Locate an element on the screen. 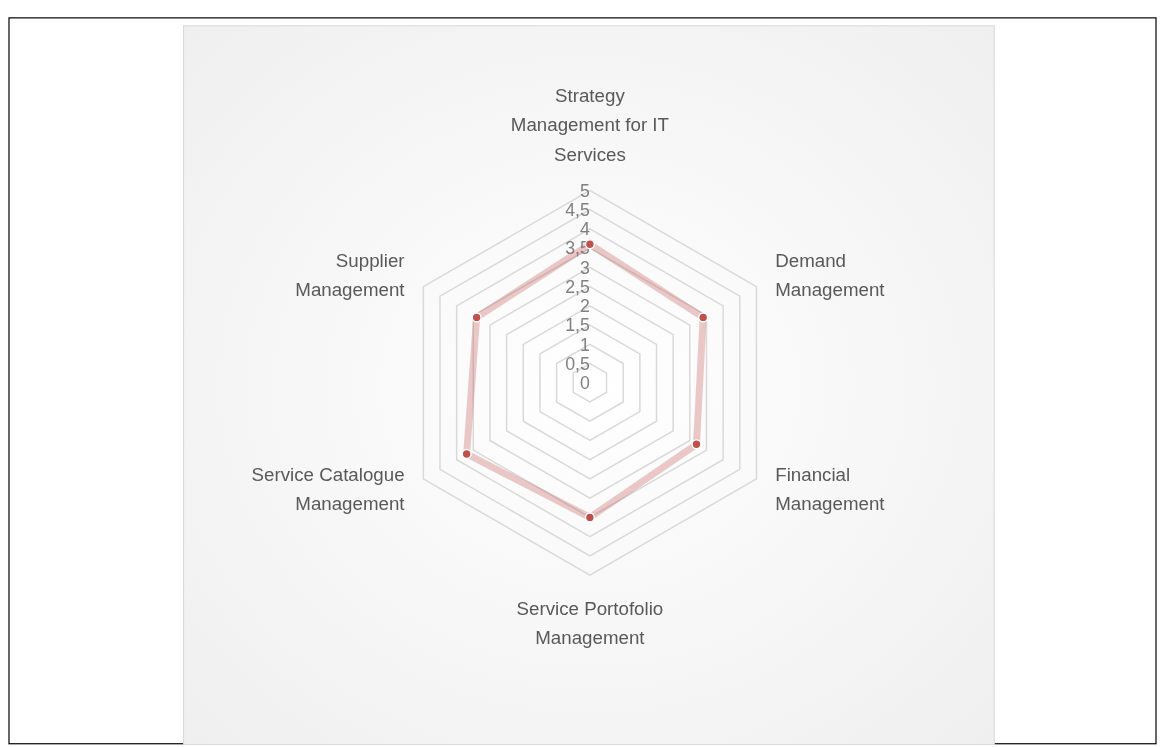 The height and width of the screenshot is (747, 1165). y-tick-label: 4 is located at coordinates (585, 229).